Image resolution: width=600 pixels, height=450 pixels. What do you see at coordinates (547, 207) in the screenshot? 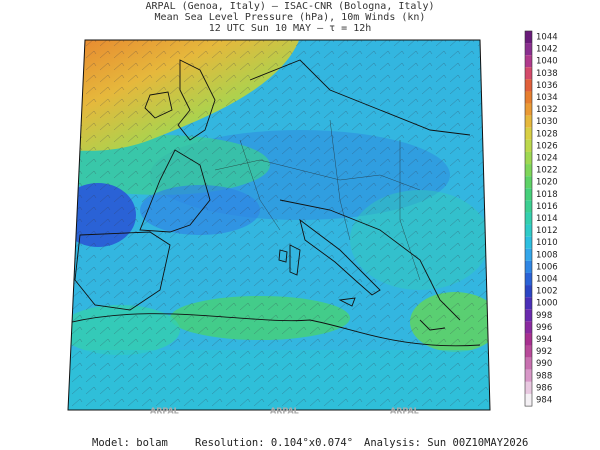
I see `colorbar-label: 1016` at bounding box center [547, 207].